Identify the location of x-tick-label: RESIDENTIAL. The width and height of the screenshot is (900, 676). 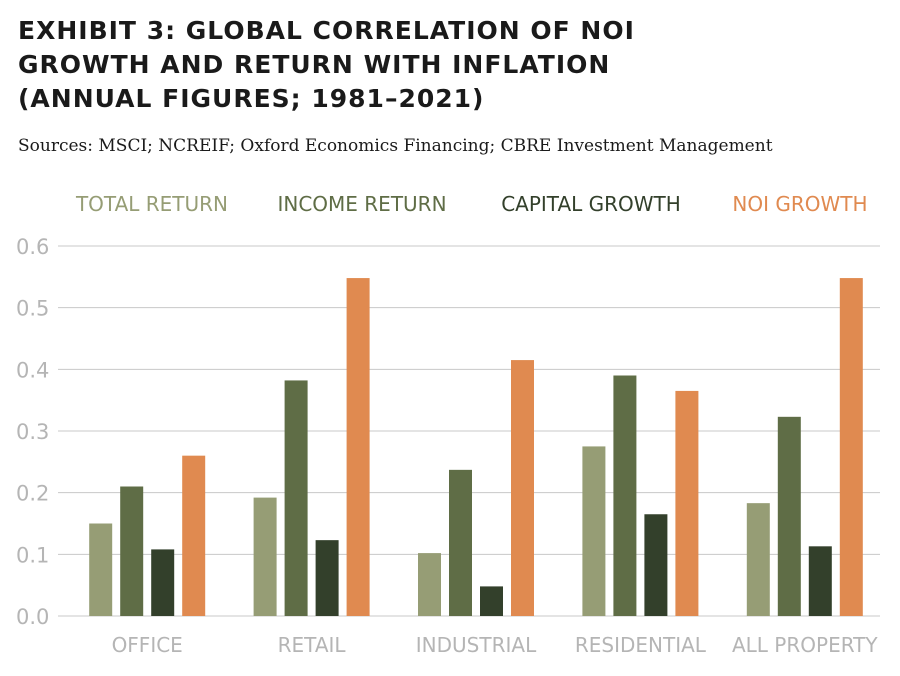
(641, 645).